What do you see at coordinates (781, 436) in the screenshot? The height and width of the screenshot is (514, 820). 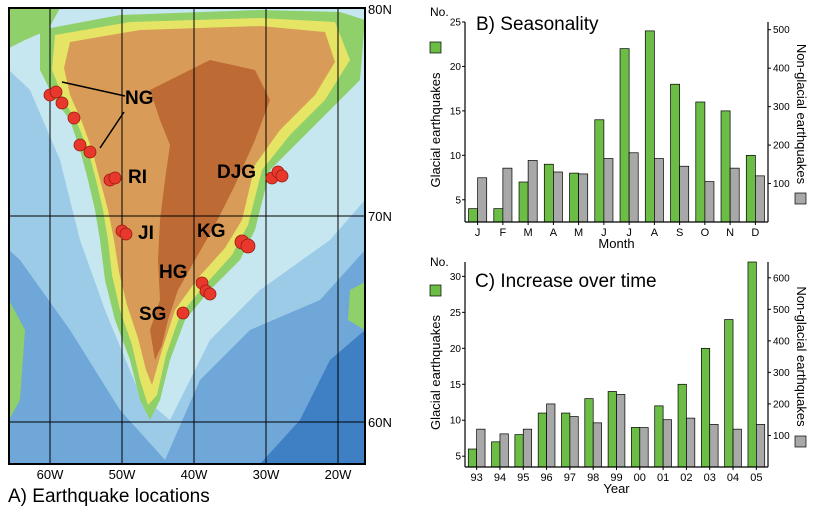 I see `y-tick-label-right: 100` at bounding box center [781, 436].